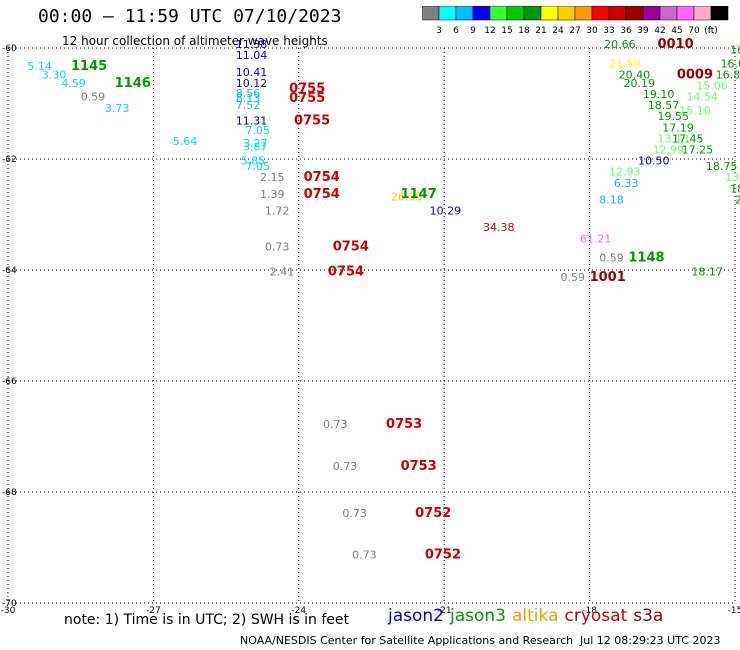  What do you see at coordinates (39, 66) in the screenshot?
I see `wave-height-label: 5.14` at bounding box center [39, 66].